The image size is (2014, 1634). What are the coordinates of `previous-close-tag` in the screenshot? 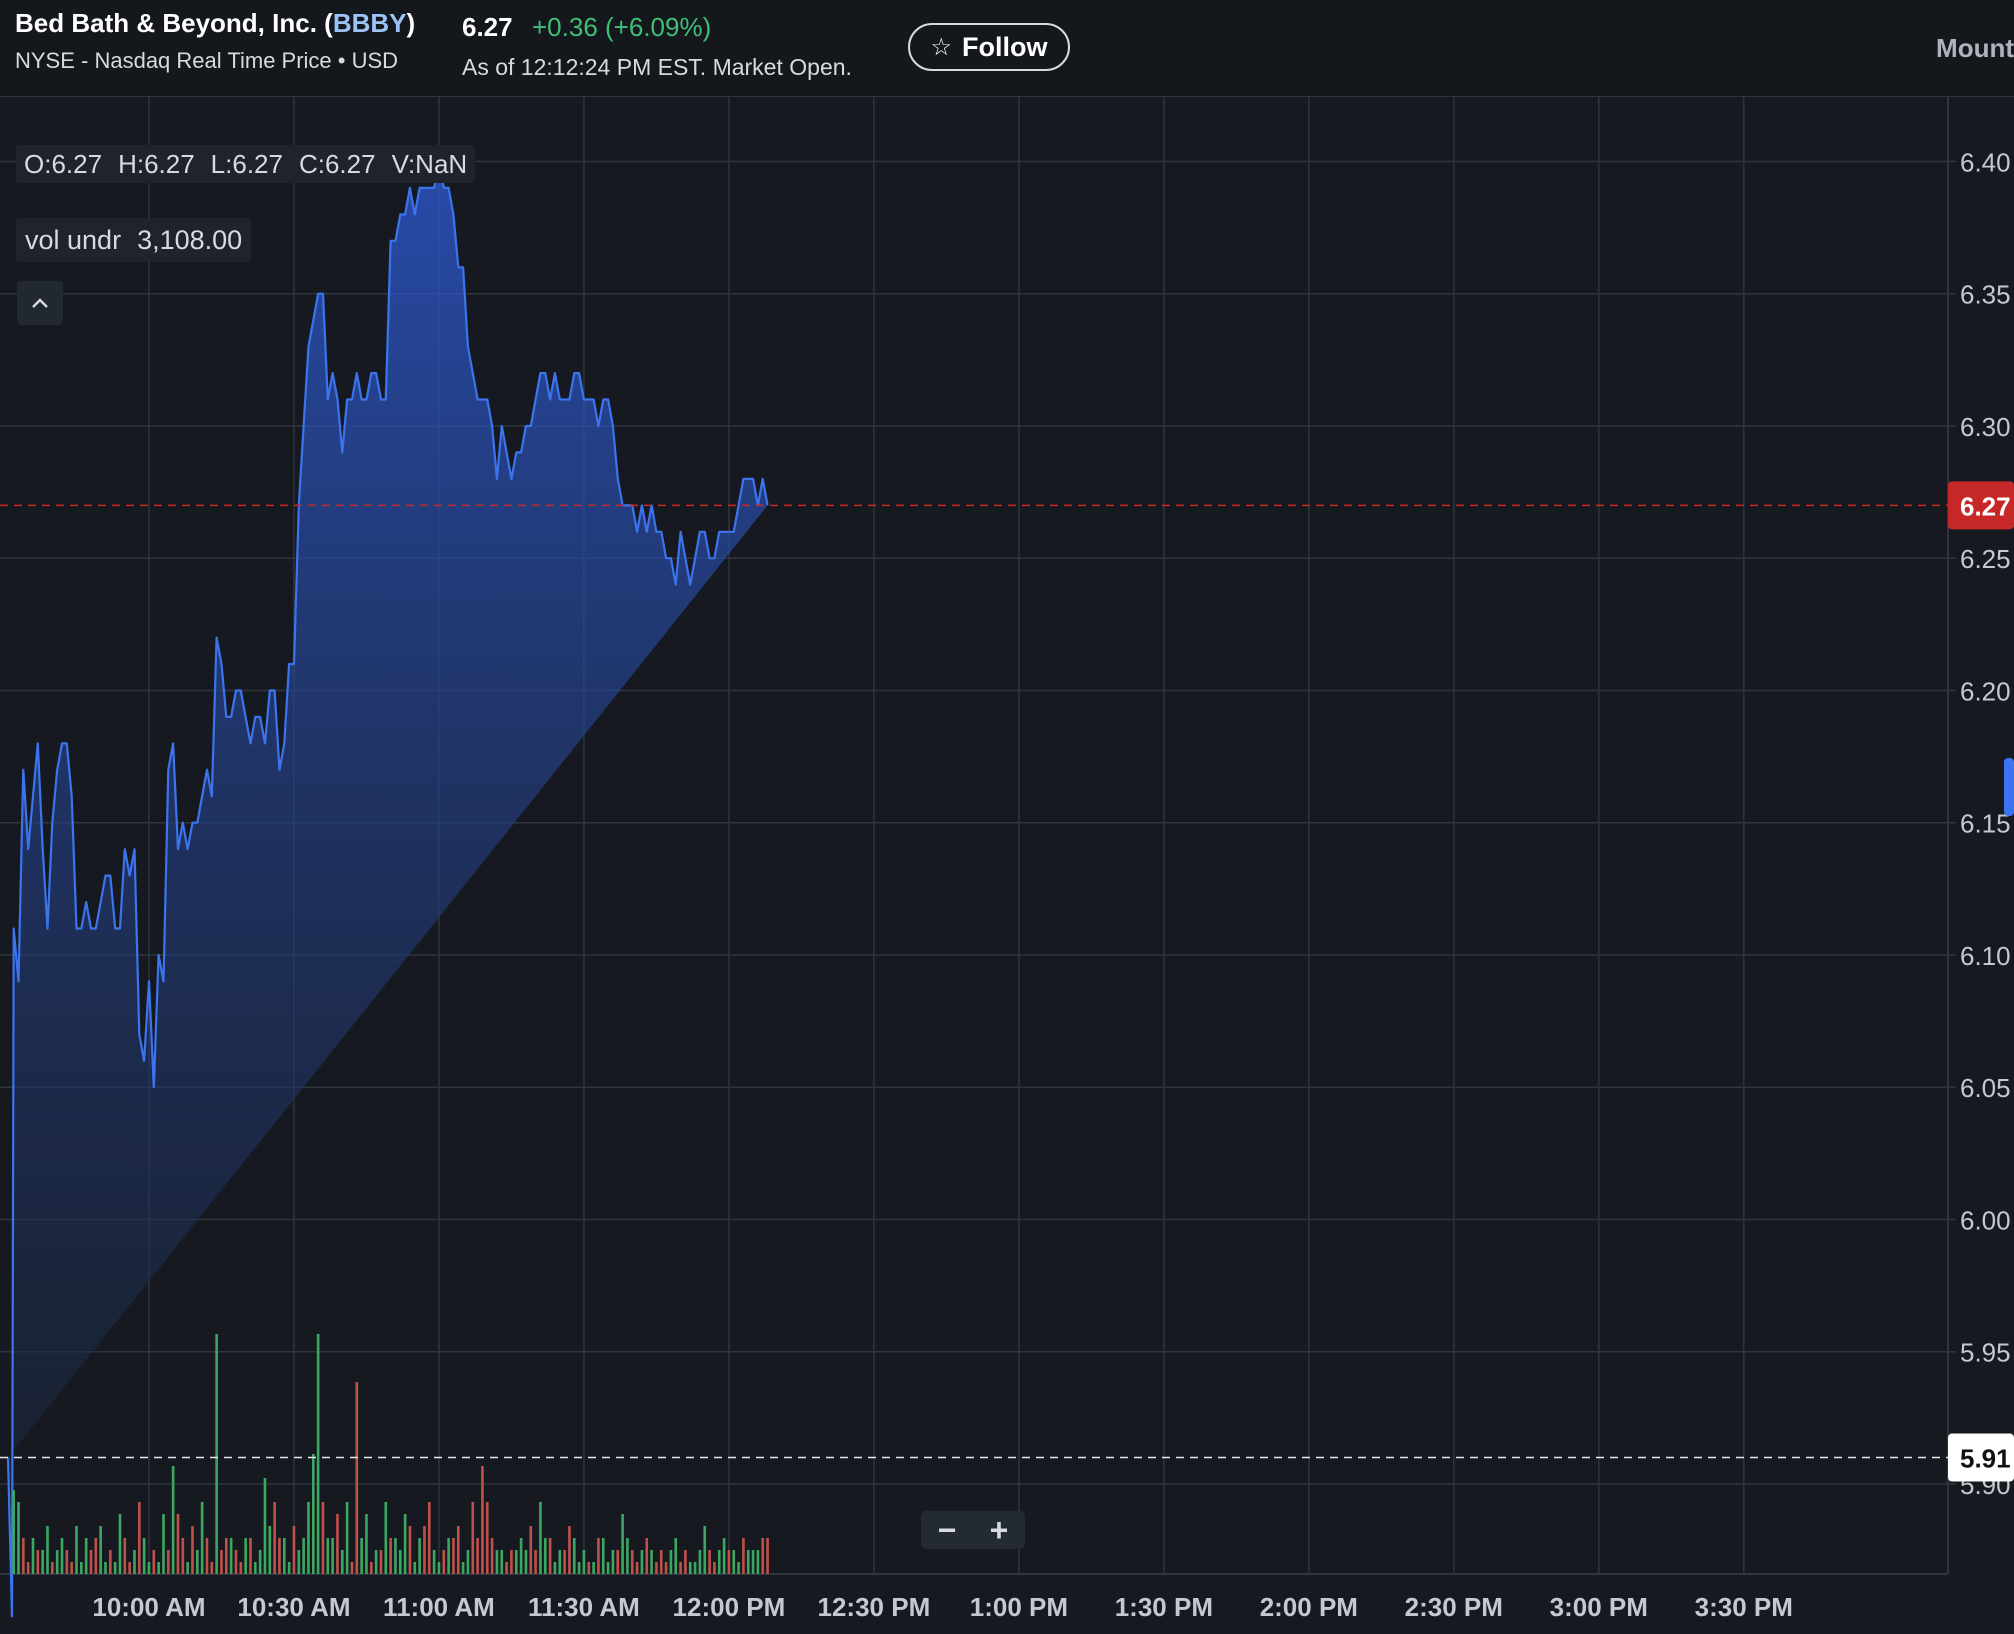 It's located at (1981, 1457).